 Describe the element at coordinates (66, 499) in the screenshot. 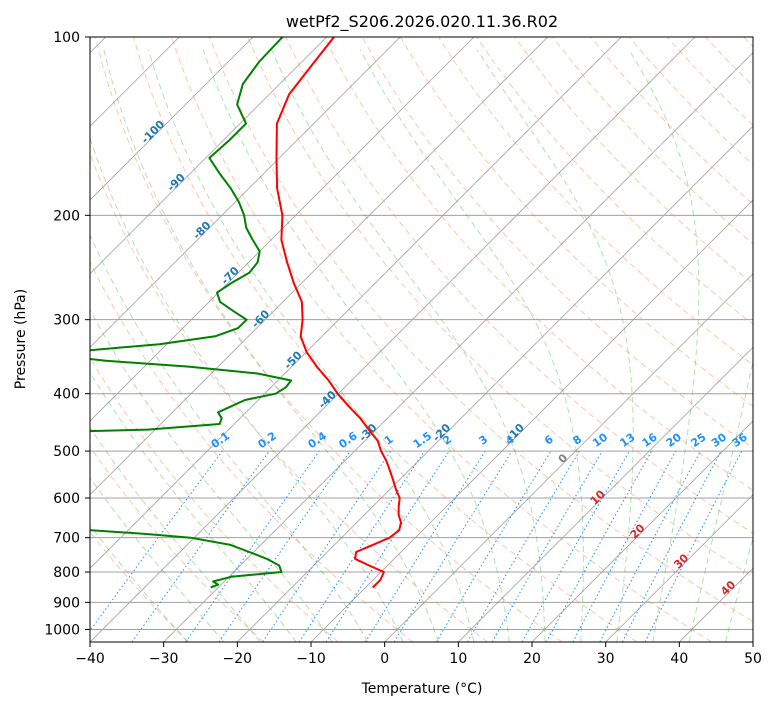

I see `y-tick-label: 600` at that location.